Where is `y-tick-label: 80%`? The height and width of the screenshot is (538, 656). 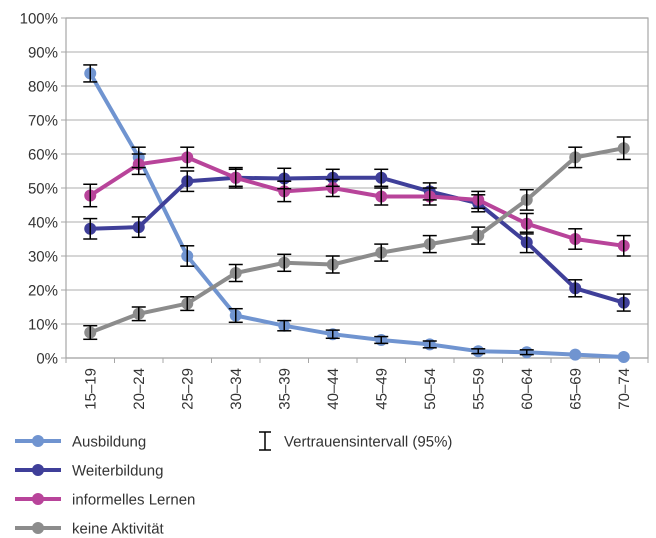 y-tick-label: 80% is located at coordinates (43, 87).